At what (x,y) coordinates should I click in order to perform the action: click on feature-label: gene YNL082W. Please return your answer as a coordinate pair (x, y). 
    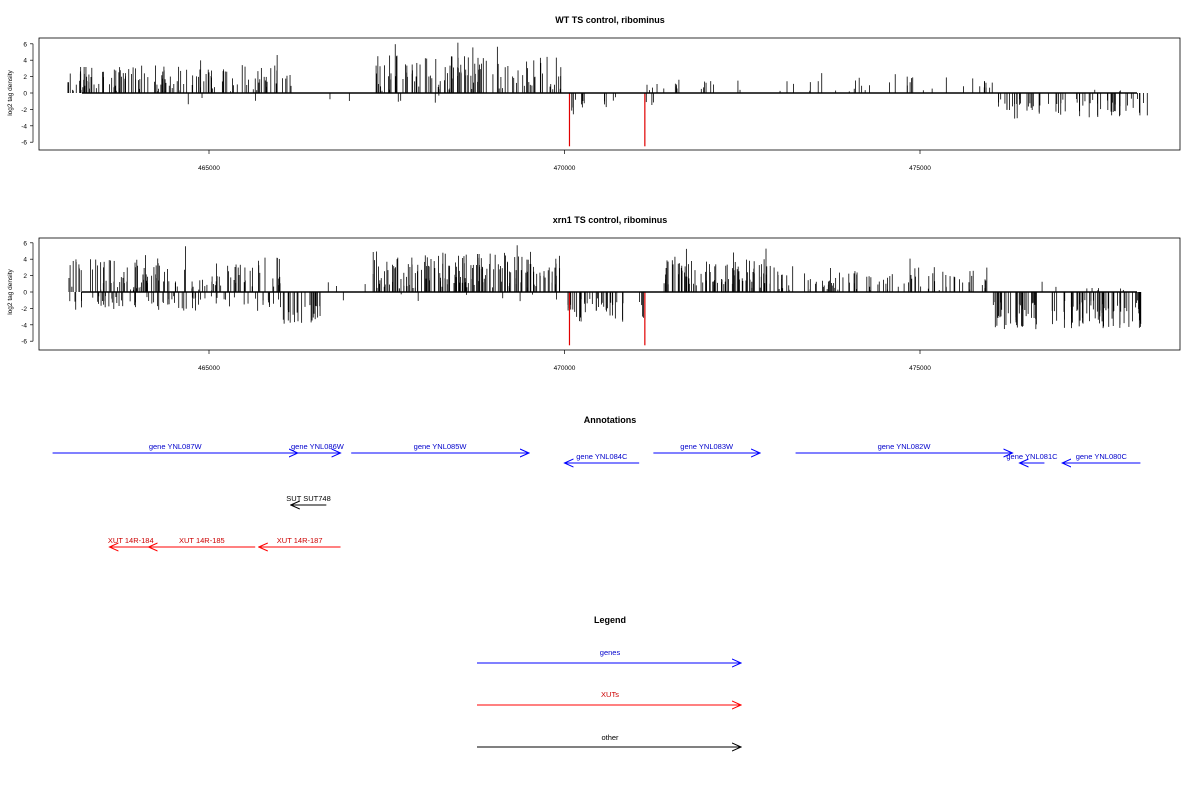
    Looking at the image, I should click on (905, 446).